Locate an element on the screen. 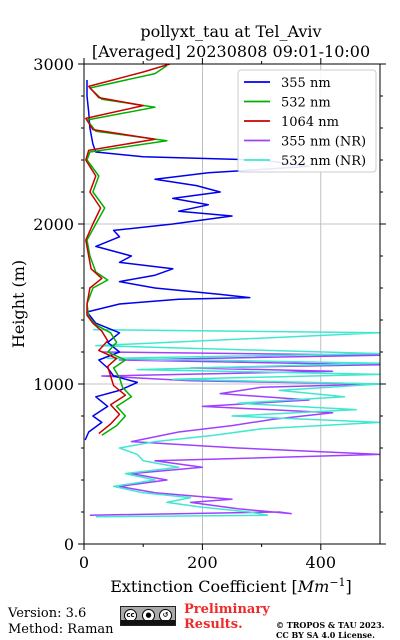  chart-subtitle: [Averaged] 20230808 09:01-10:00 is located at coordinates (231, 51).